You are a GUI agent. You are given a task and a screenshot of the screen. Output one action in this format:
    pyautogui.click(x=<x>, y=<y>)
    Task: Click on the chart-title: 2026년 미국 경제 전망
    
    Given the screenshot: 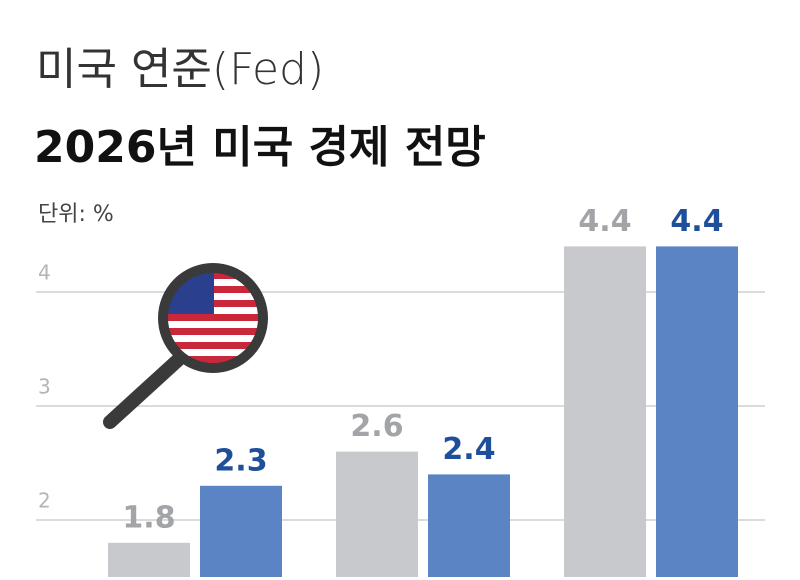 What is the action you would take?
    pyautogui.click(x=260, y=147)
    